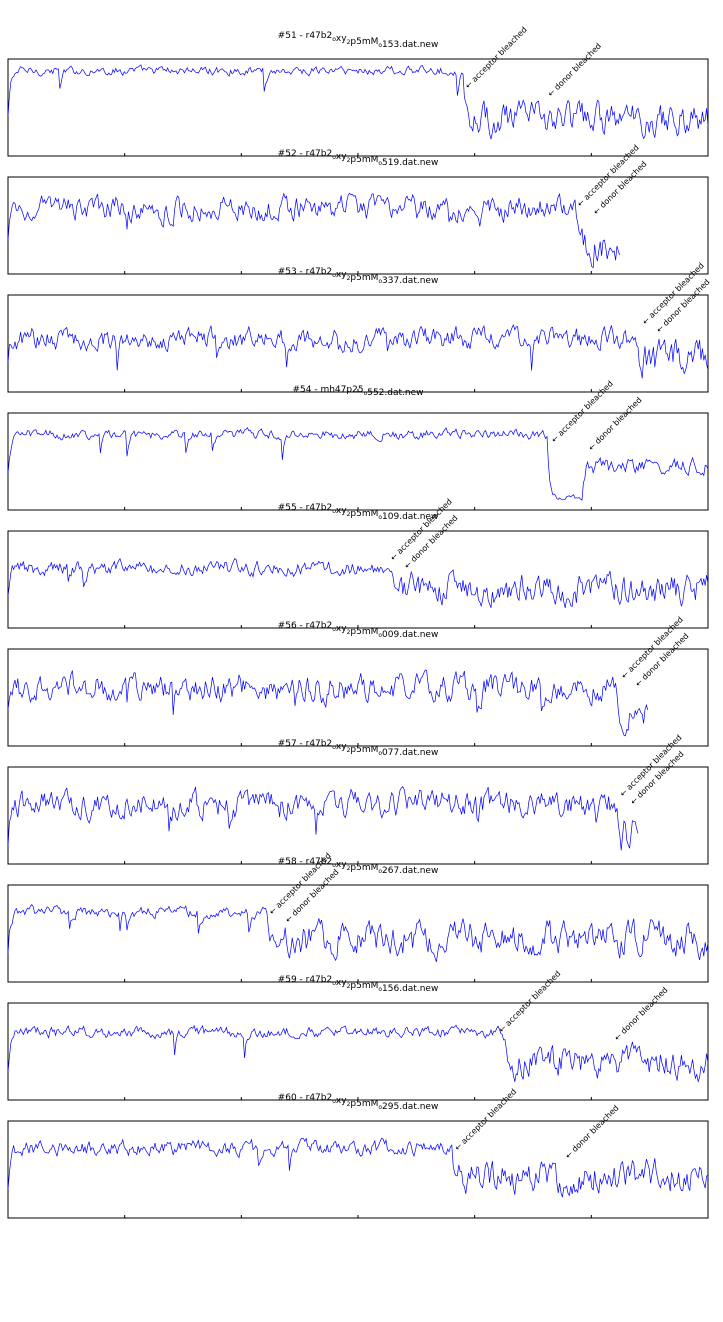 Image resolution: width=723 pixels, height=1322 pixels. What do you see at coordinates (358, 866) in the screenshot?
I see `panel-title: #58 - r47b2oxy2p5mMo267.dat.new` at bounding box center [358, 866].